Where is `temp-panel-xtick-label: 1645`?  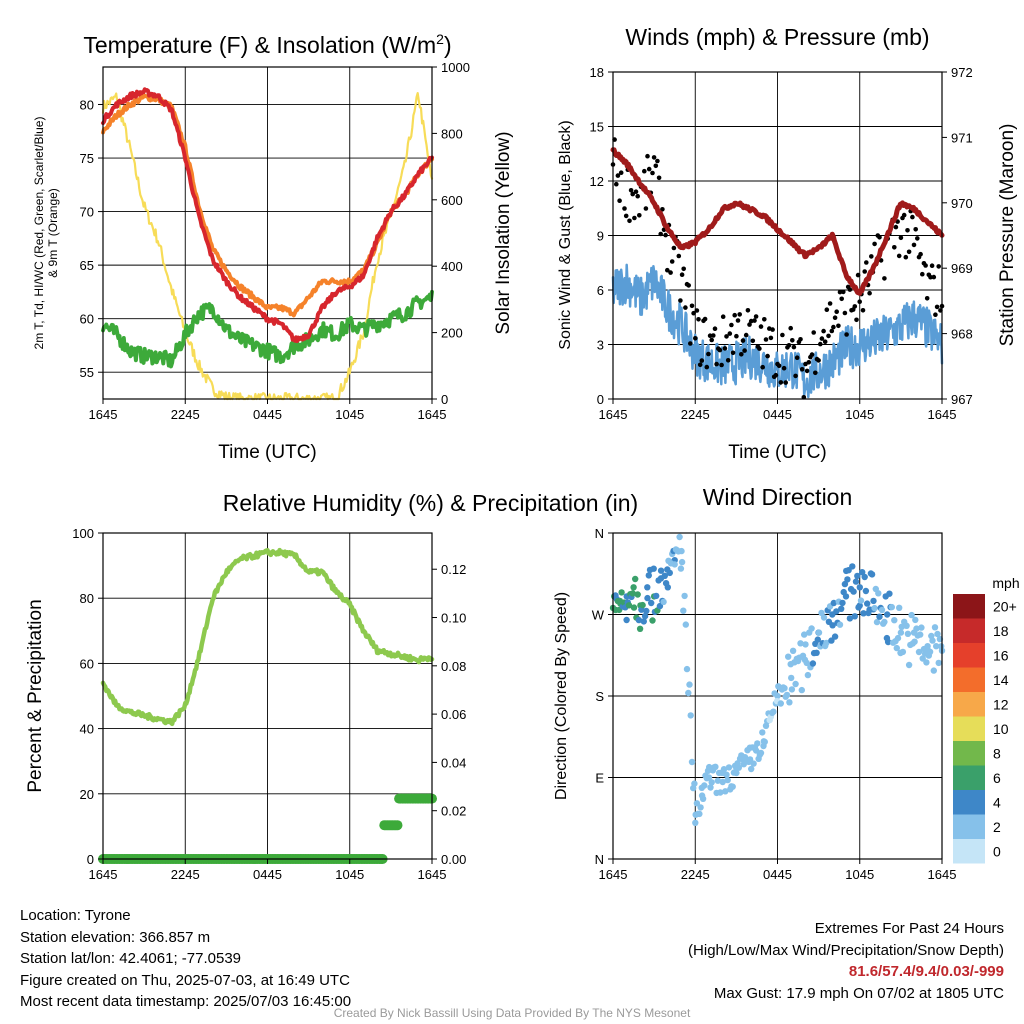 temp-panel-xtick-label: 1645 is located at coordinates (103, 414).